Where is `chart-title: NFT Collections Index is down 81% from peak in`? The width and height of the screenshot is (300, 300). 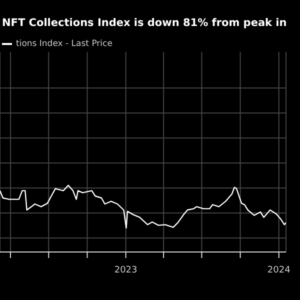 chart-title: NFT Collections Index is down 81% from peak in is located at coordinates (144, 23).